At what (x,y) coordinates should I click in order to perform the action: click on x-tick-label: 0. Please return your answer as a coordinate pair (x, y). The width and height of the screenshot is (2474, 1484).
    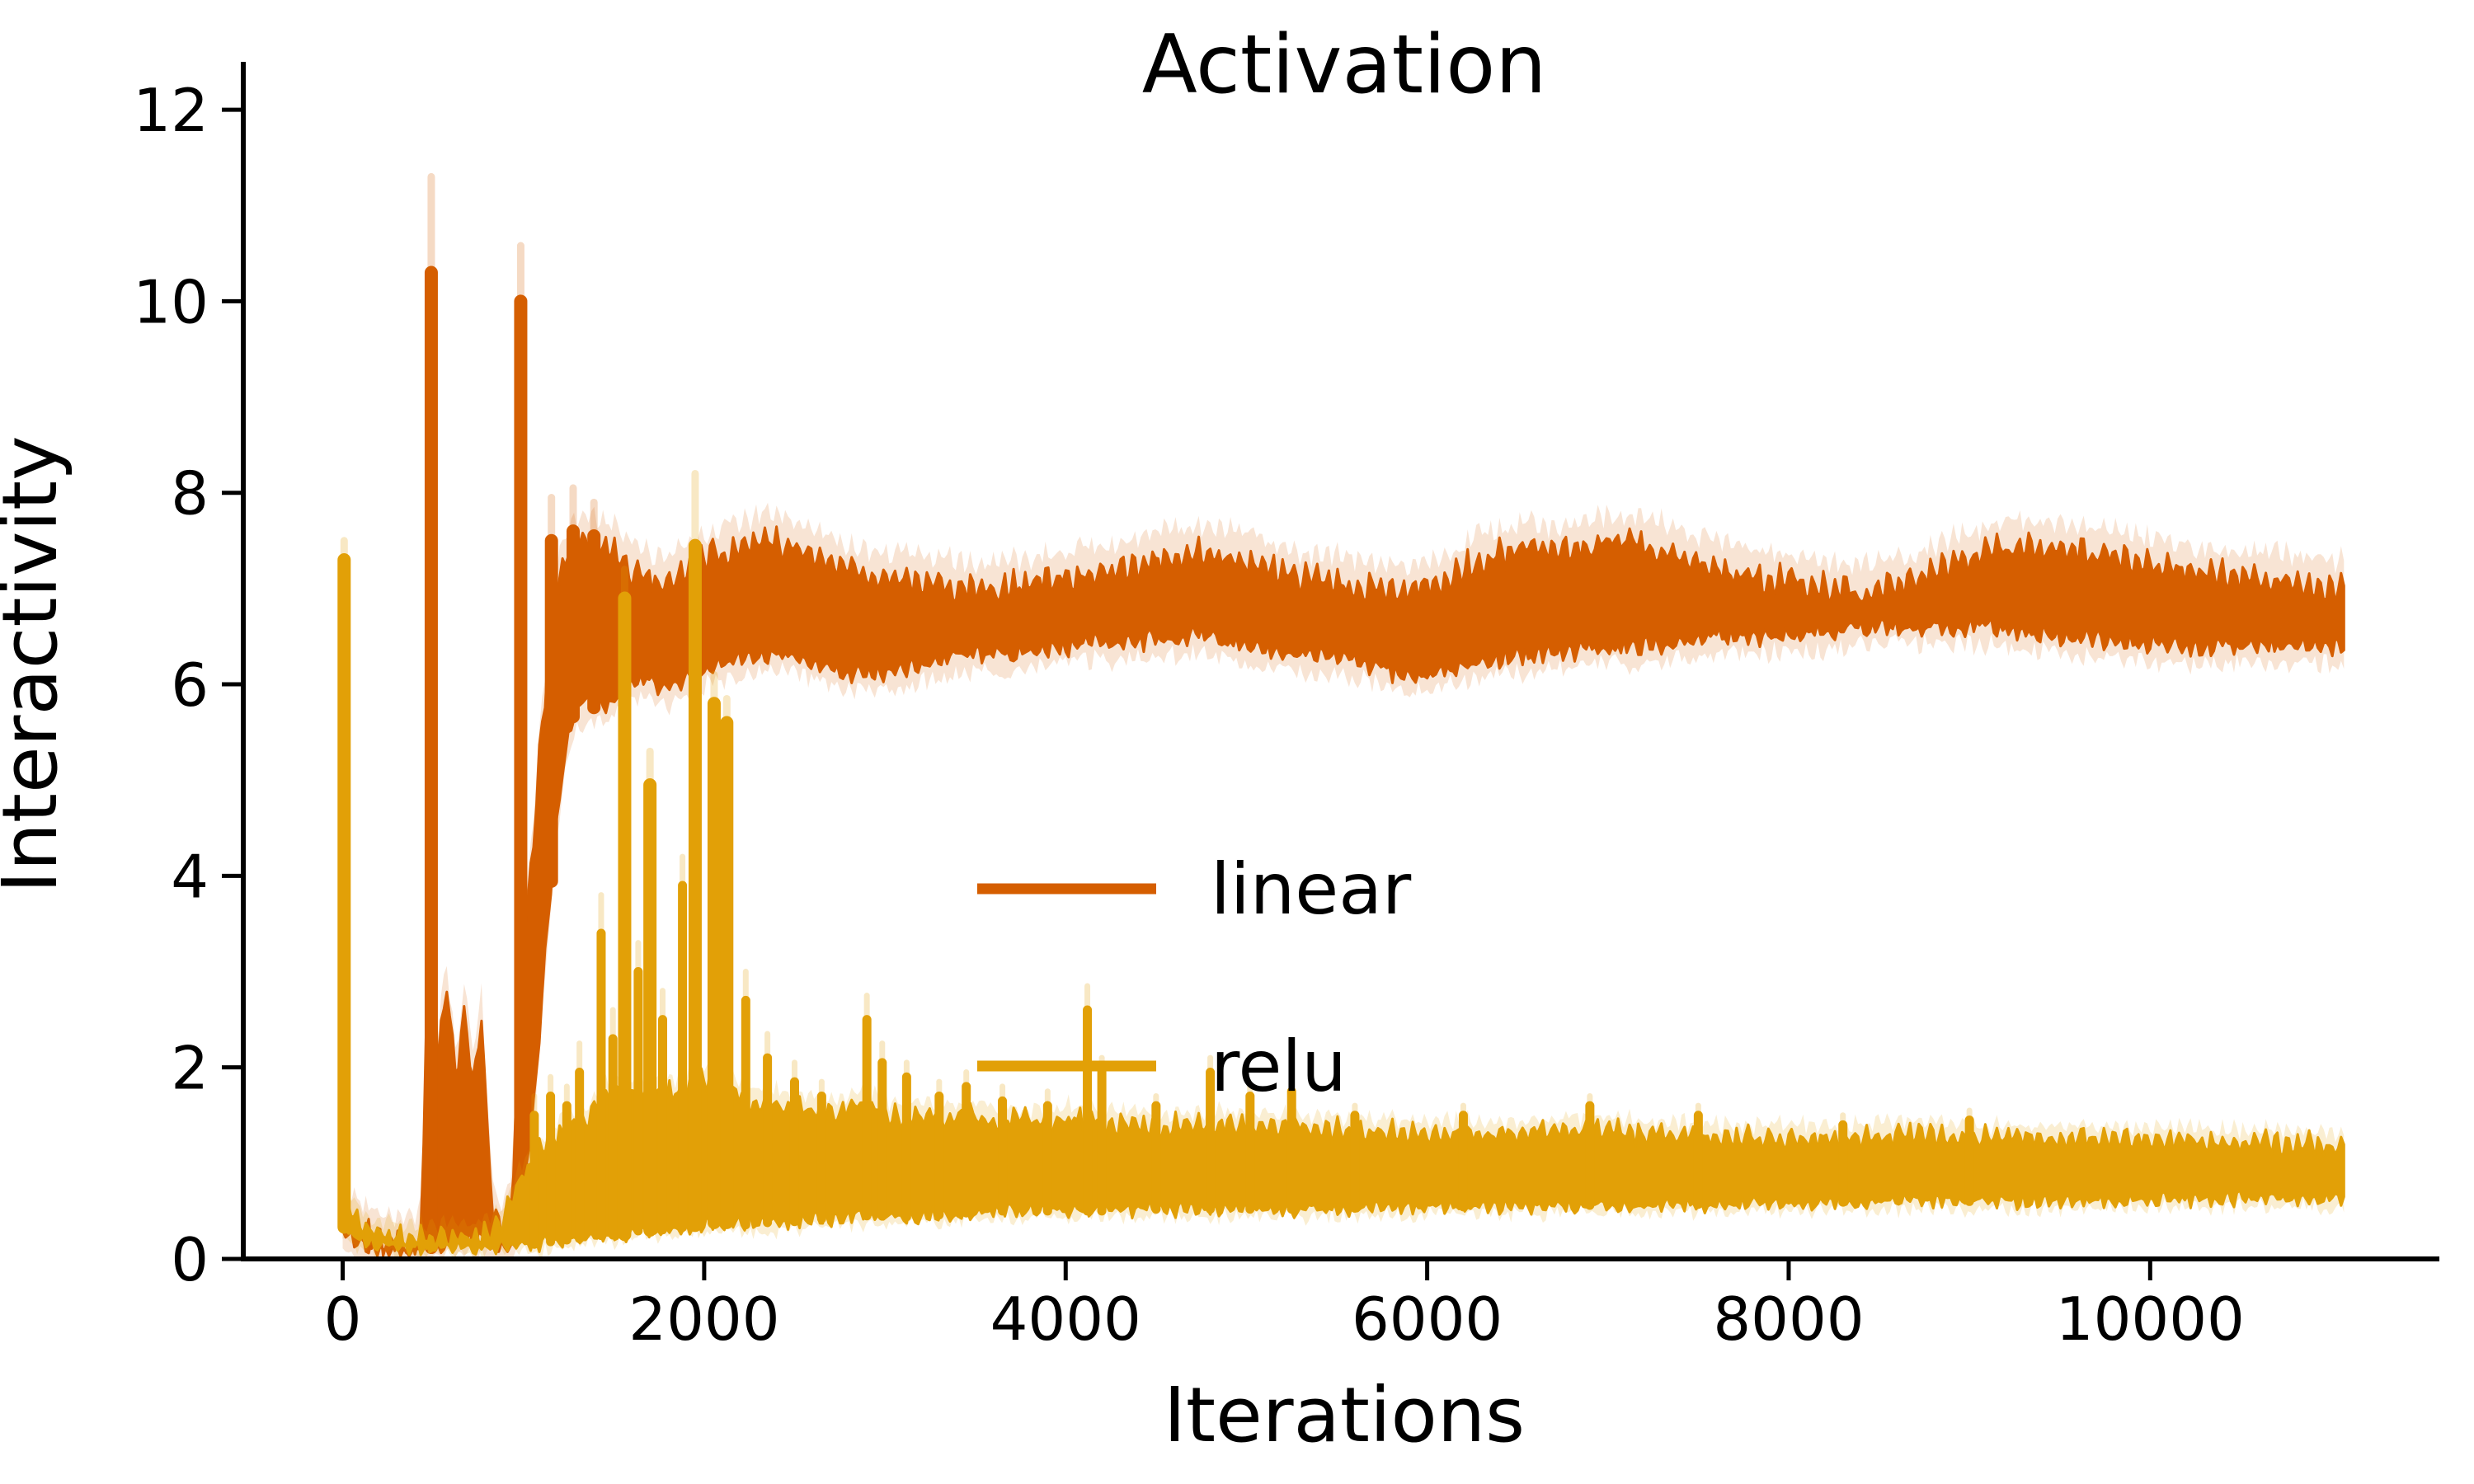
    Looking at the image, I should click on (343, 1319).